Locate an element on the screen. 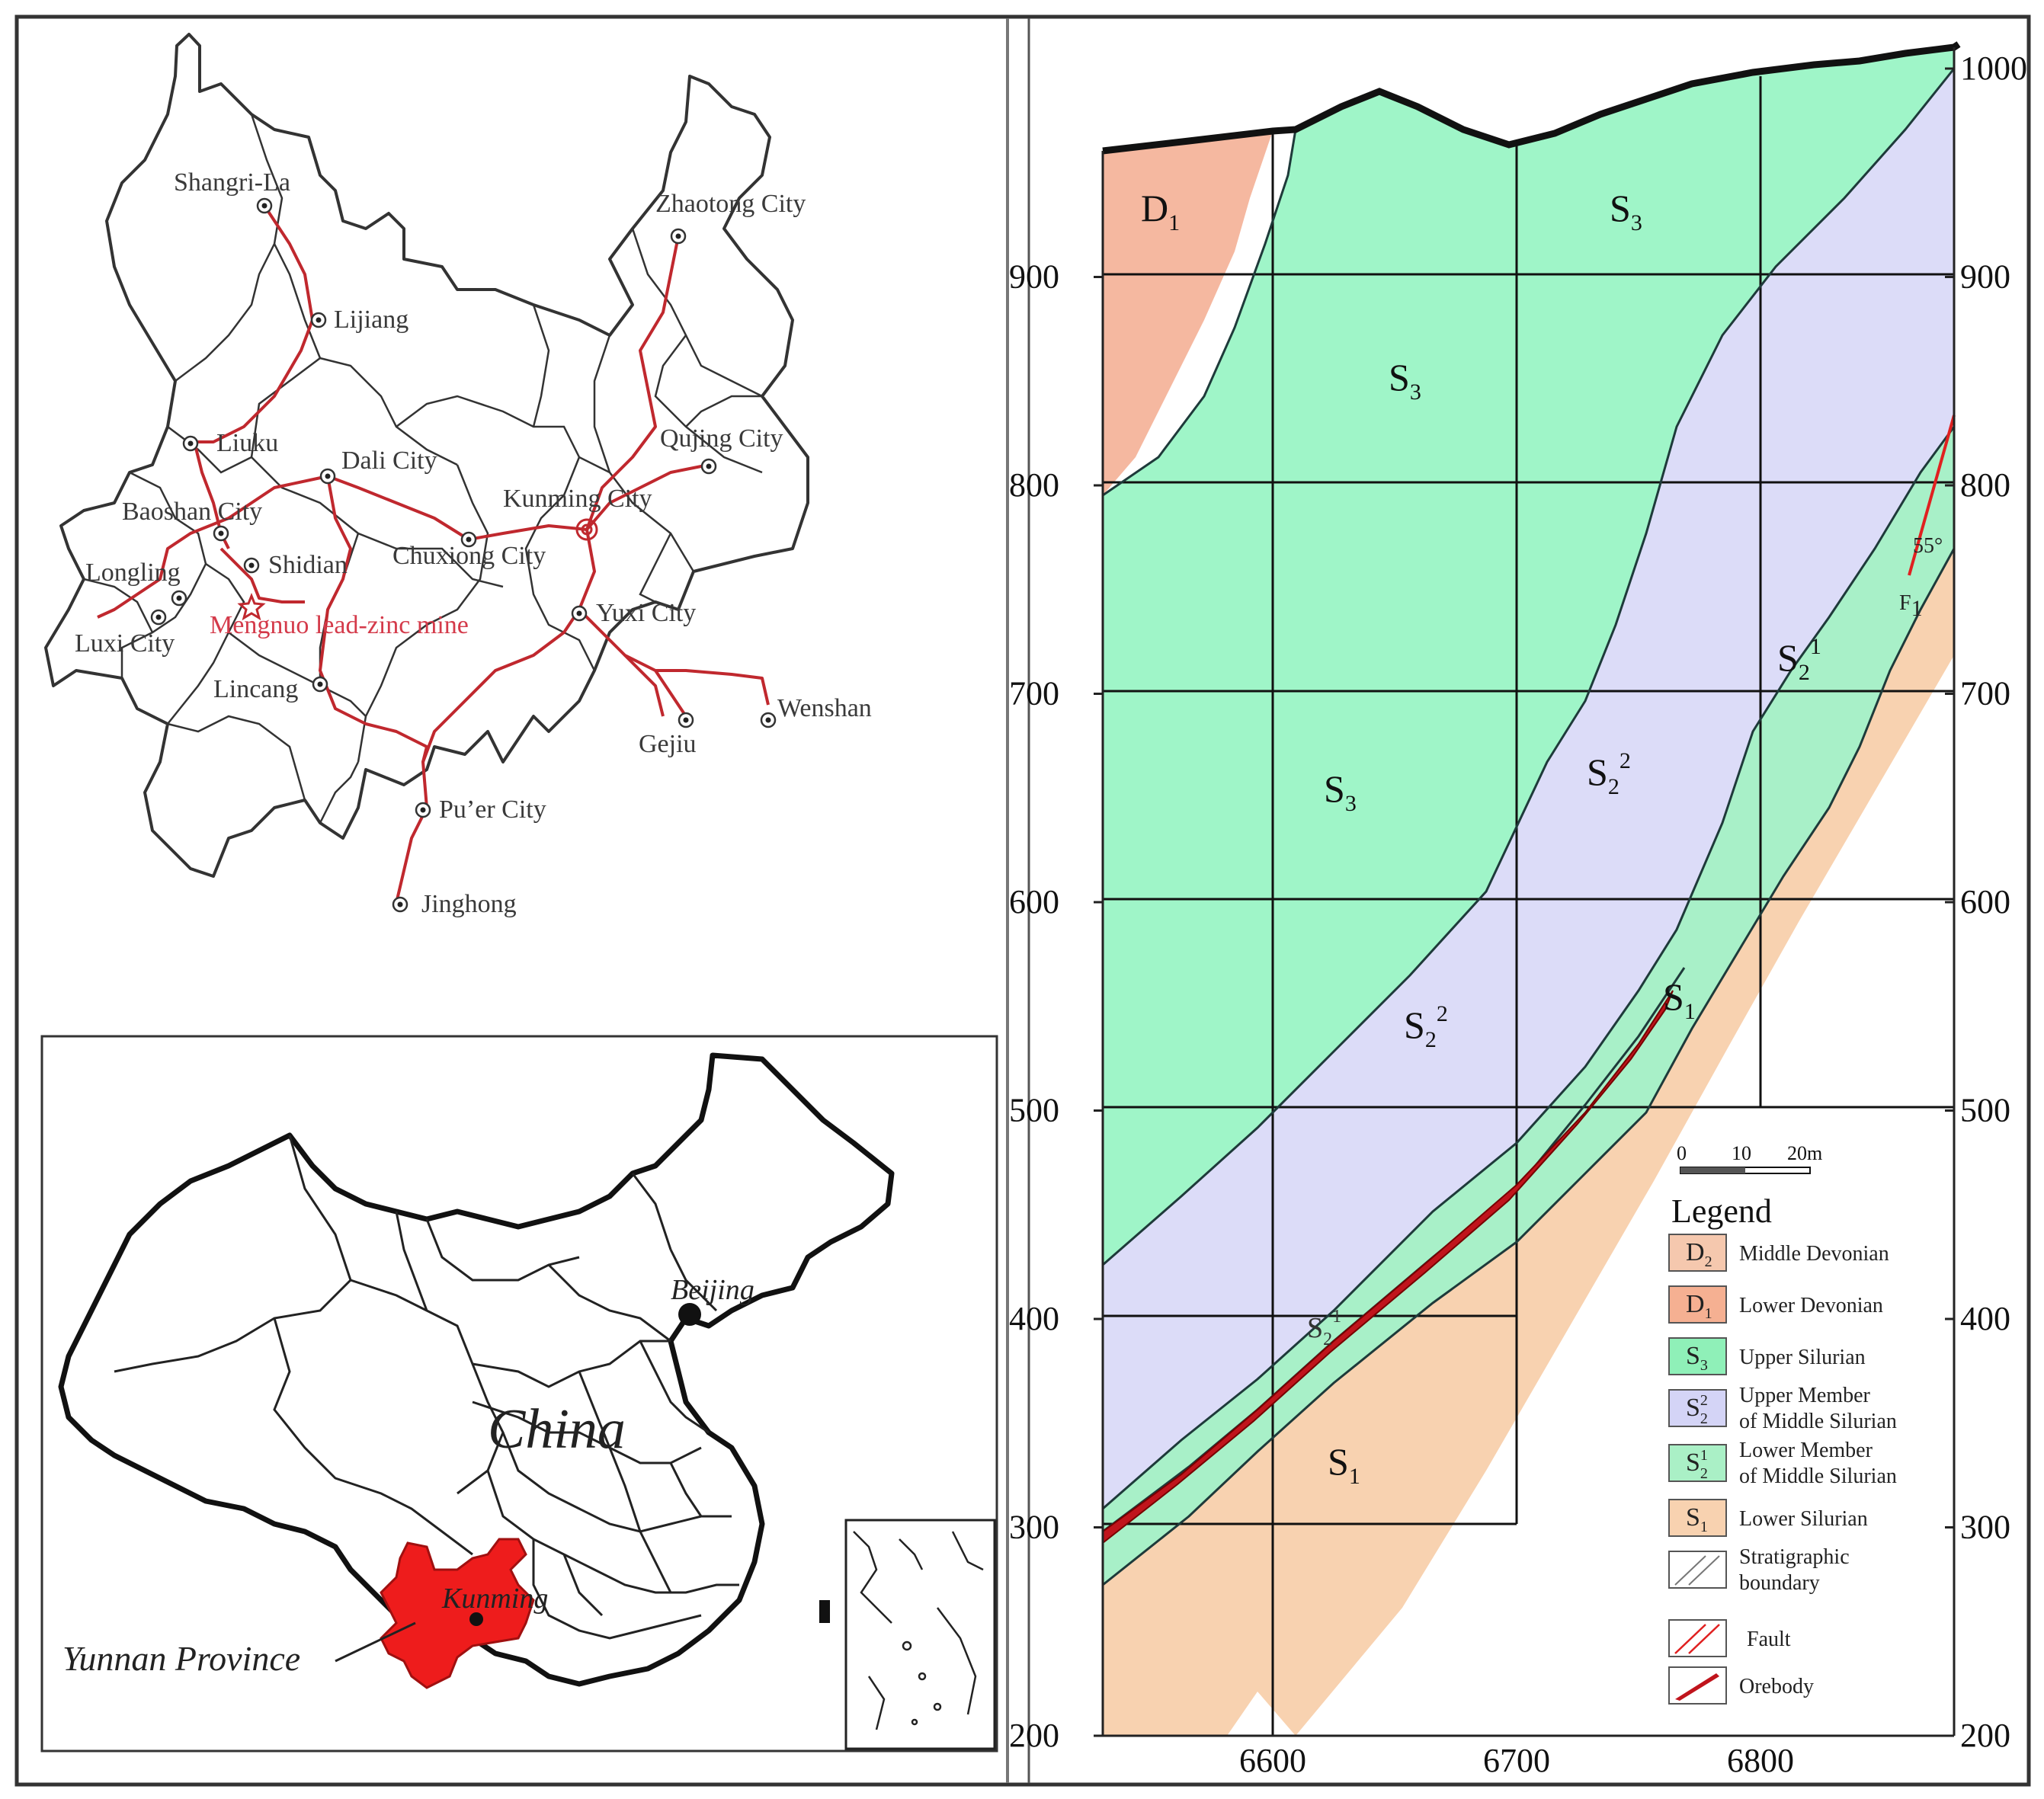  y-ticks-right: 1000 900 800 700 600 500 400 300 200 is located at coordinates (1986, 902).